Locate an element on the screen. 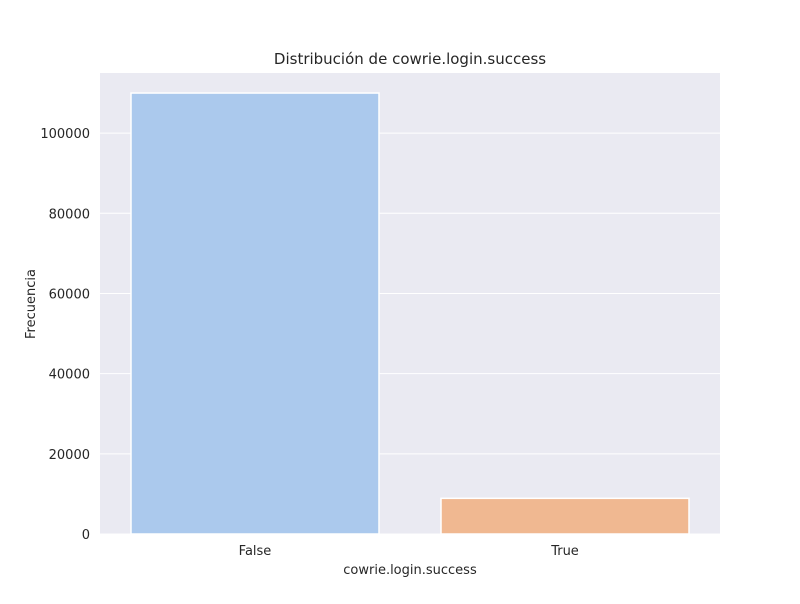 The image size is (800, 604). y-axis-label: Frecuencia is located at coordinates (31, 304).